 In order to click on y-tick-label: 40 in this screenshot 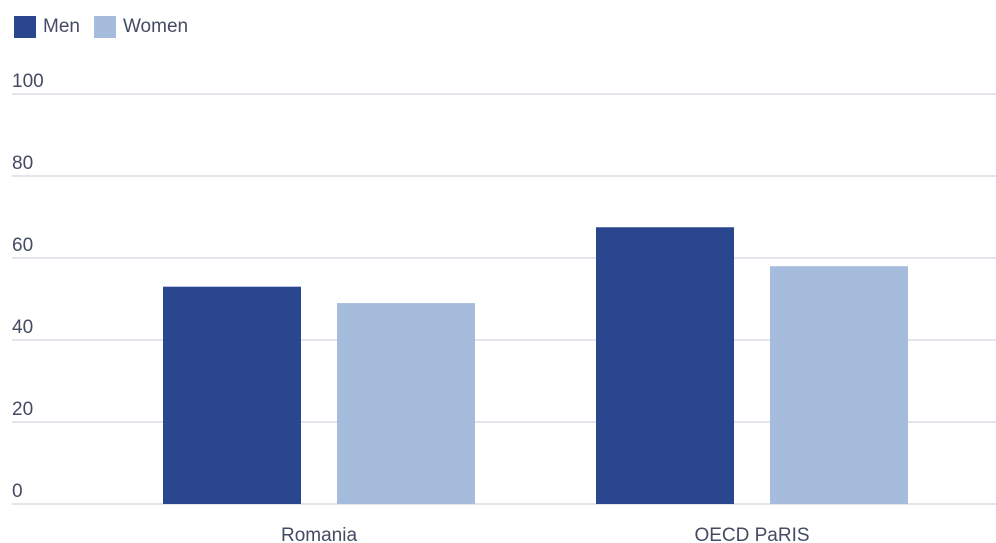, I will do `click(22, 327)`.